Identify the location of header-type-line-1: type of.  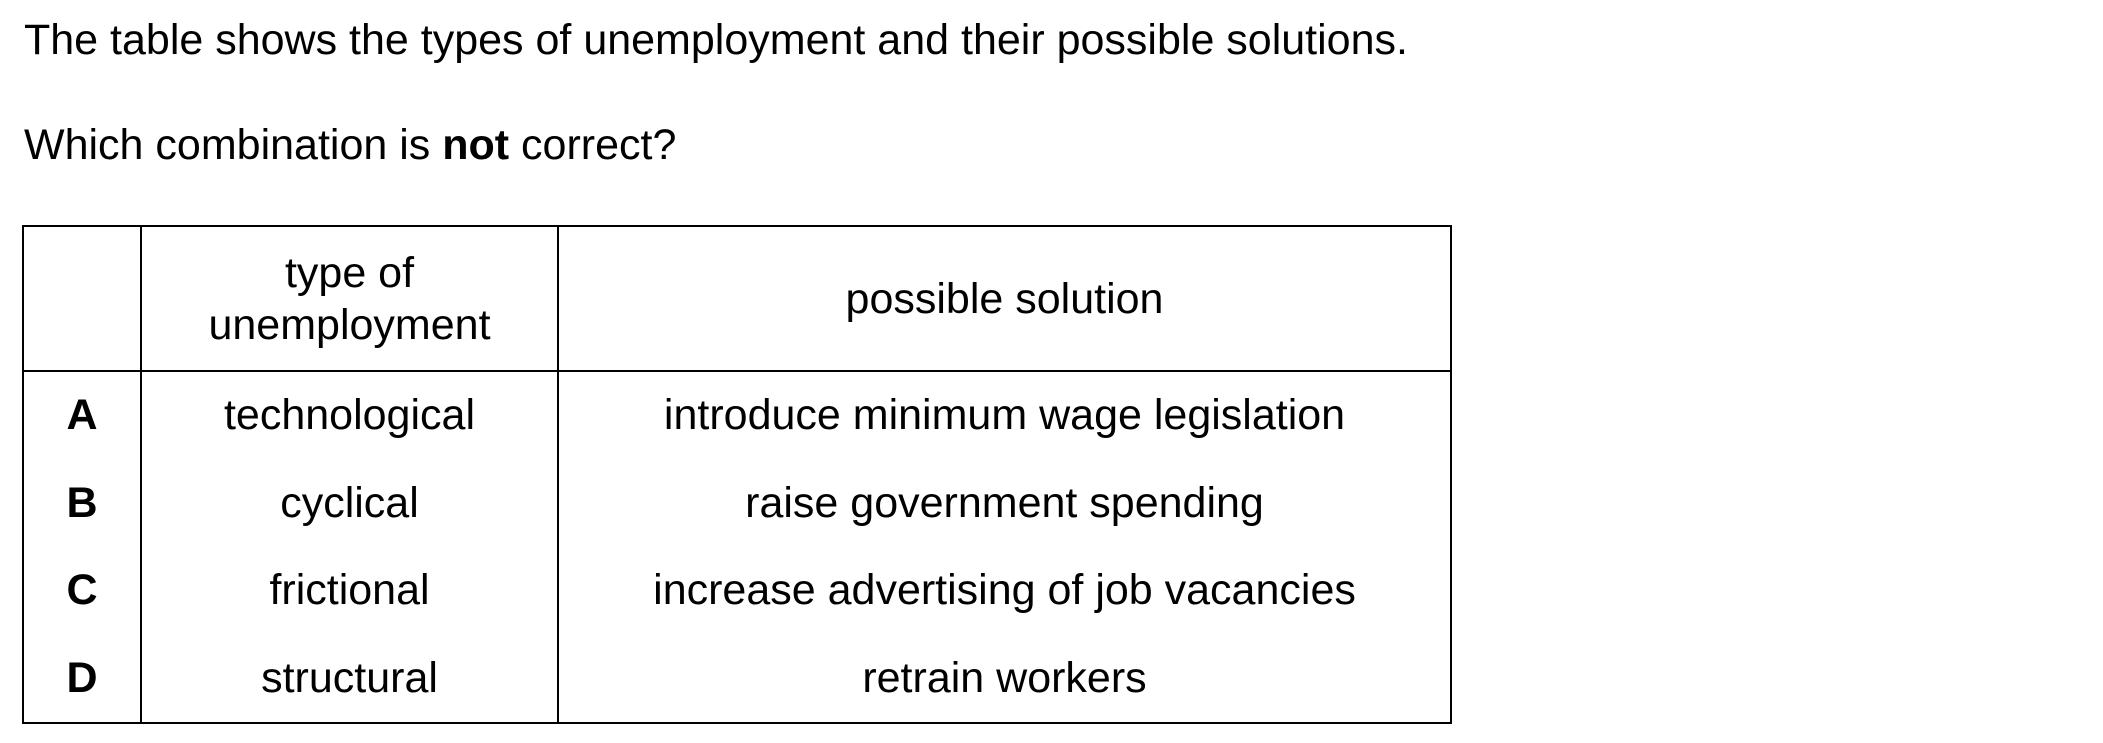
(349, 272).